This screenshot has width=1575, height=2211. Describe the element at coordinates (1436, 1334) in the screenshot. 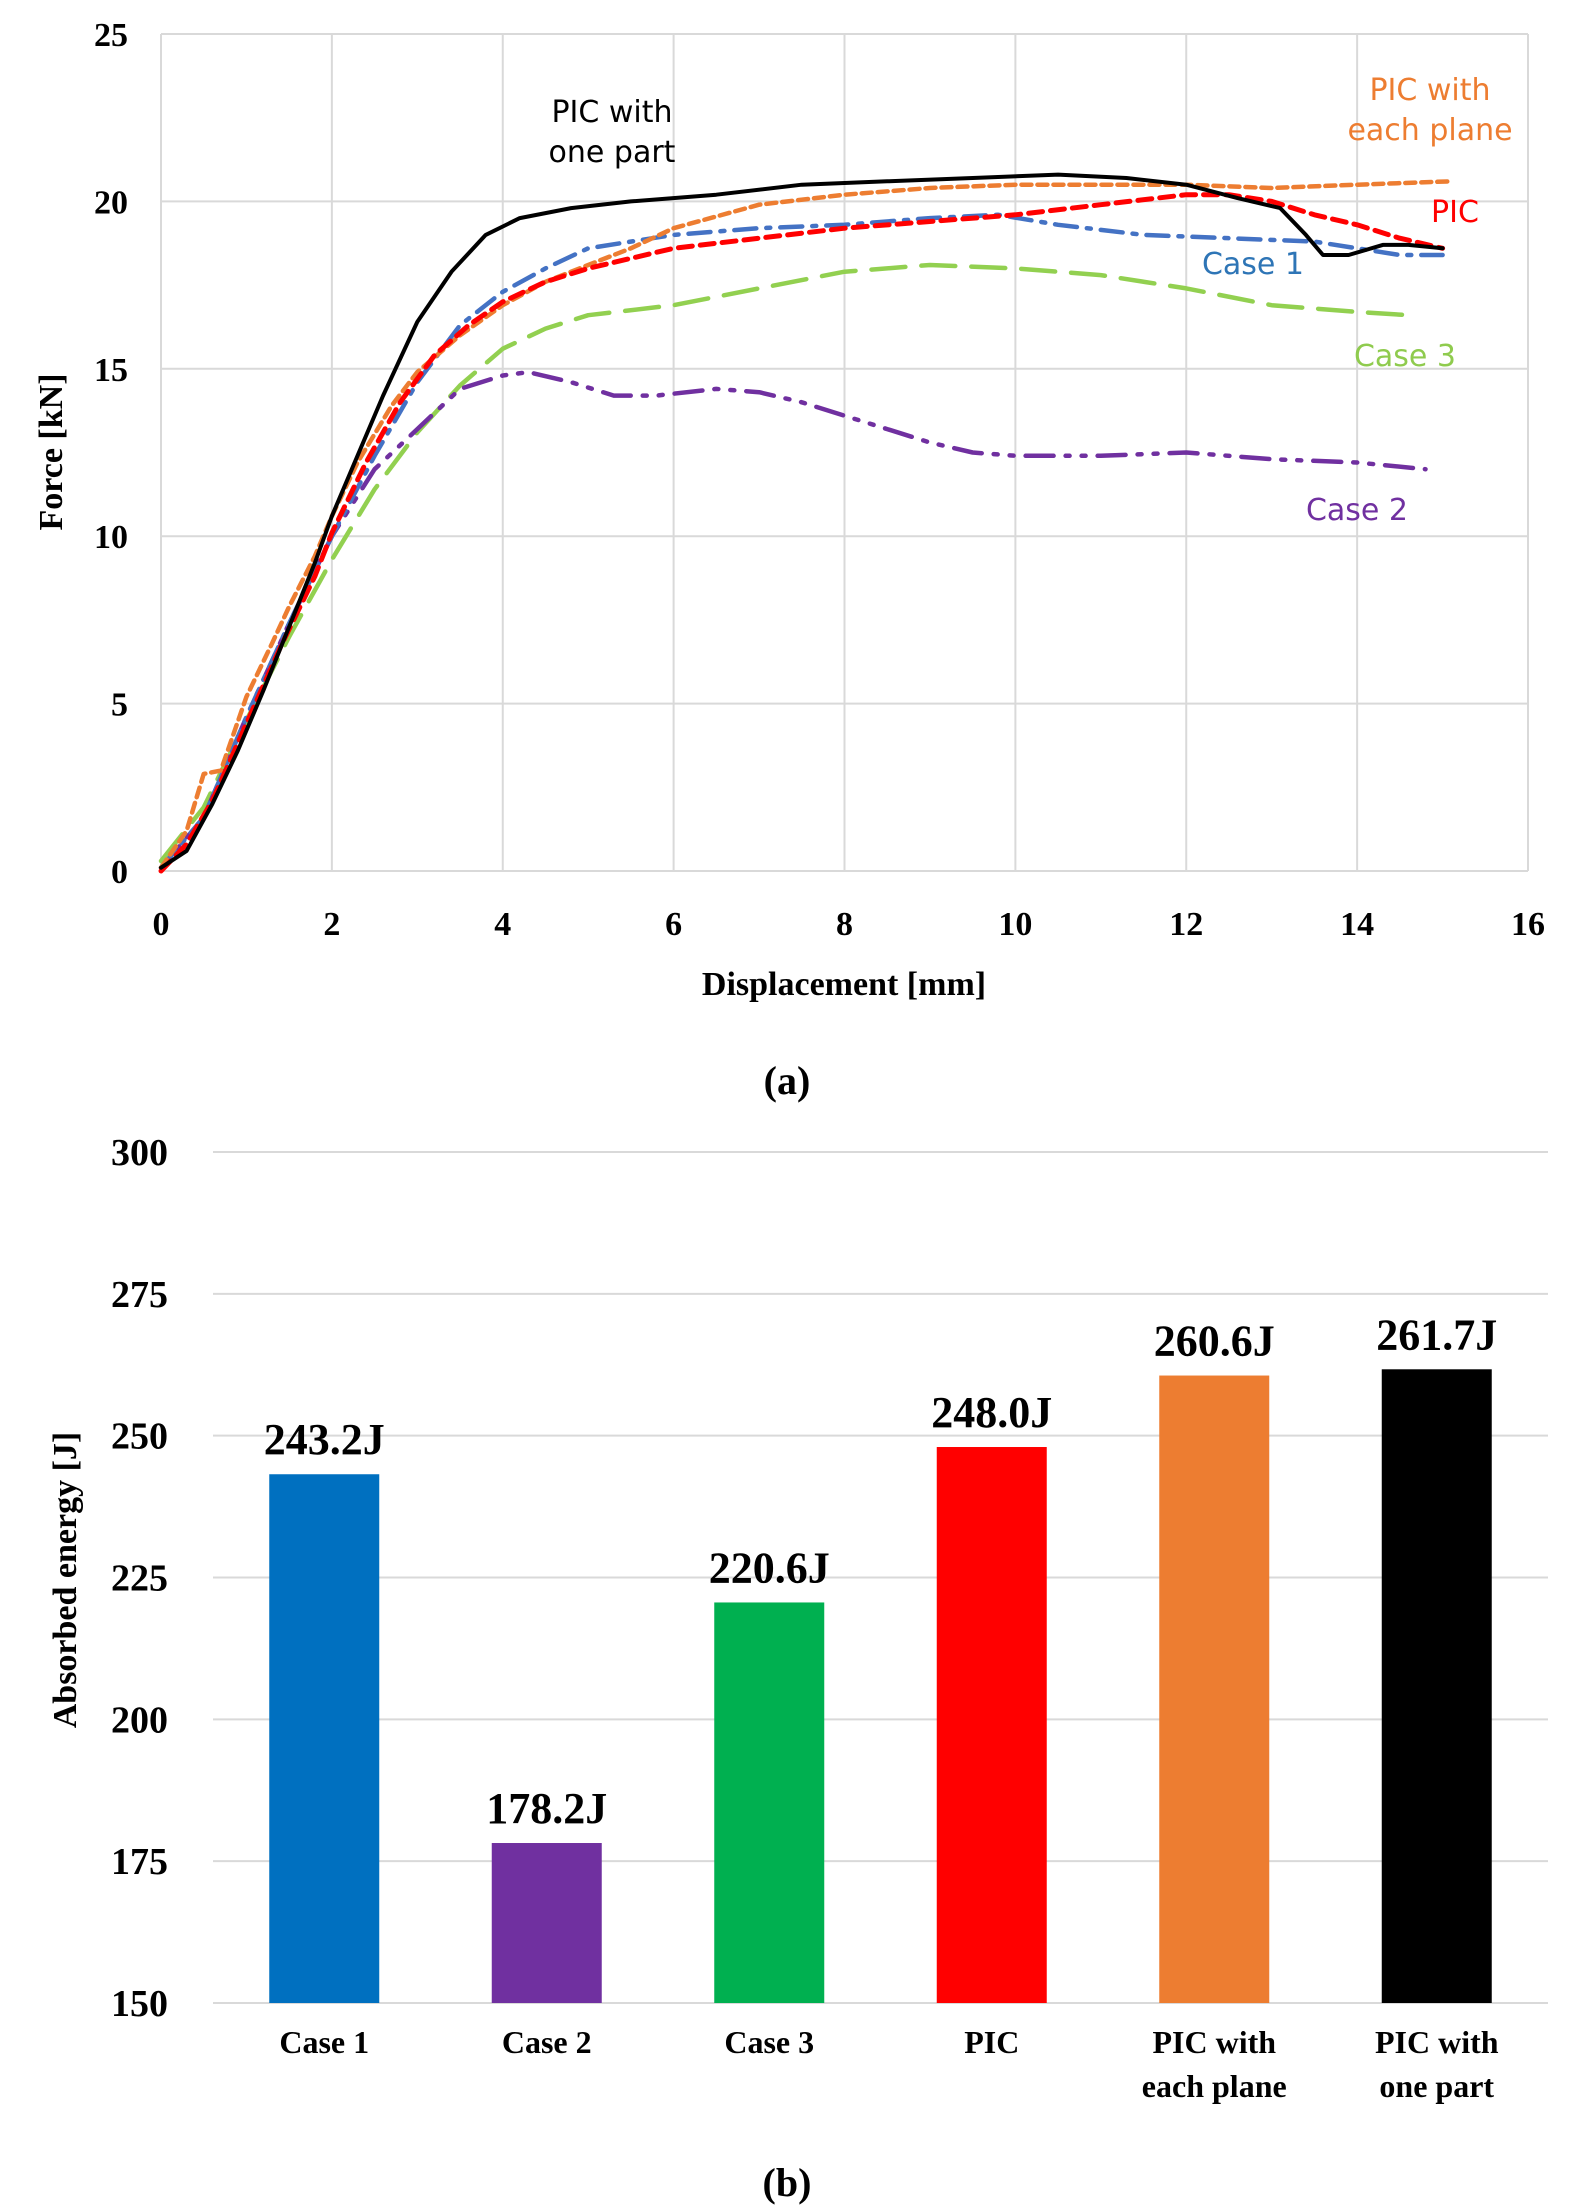

I see `bar-value-label: 261.7J` at that location.